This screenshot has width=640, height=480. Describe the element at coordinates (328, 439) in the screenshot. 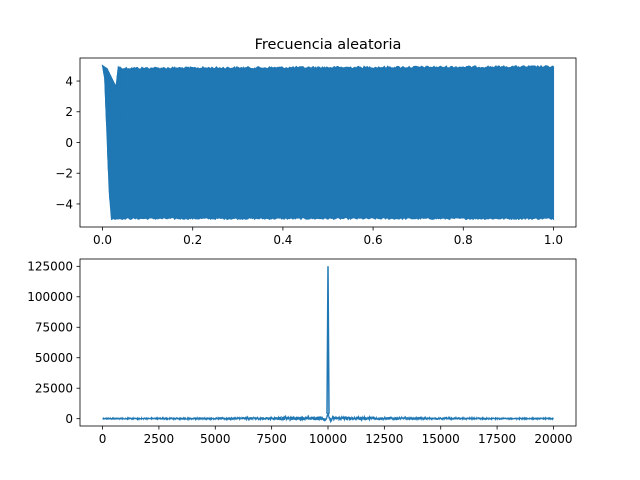

I see `x-tick-label: 10000` at that location.